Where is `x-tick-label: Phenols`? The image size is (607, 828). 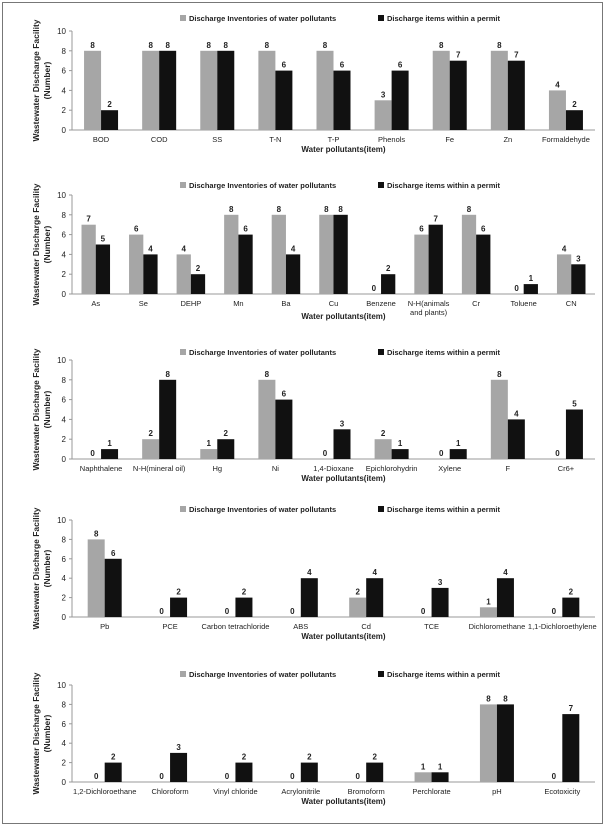 x-tick-label: Phenols is located at coordinates (391, 139).